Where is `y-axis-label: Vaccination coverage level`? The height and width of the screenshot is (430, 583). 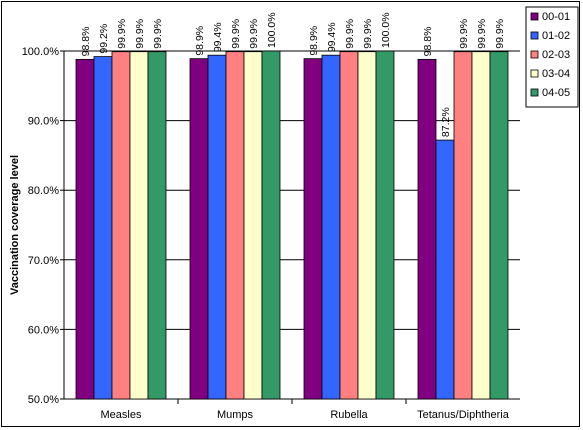
y-axis-label: Vaccination coverage level is located at coordinates (15, 225).